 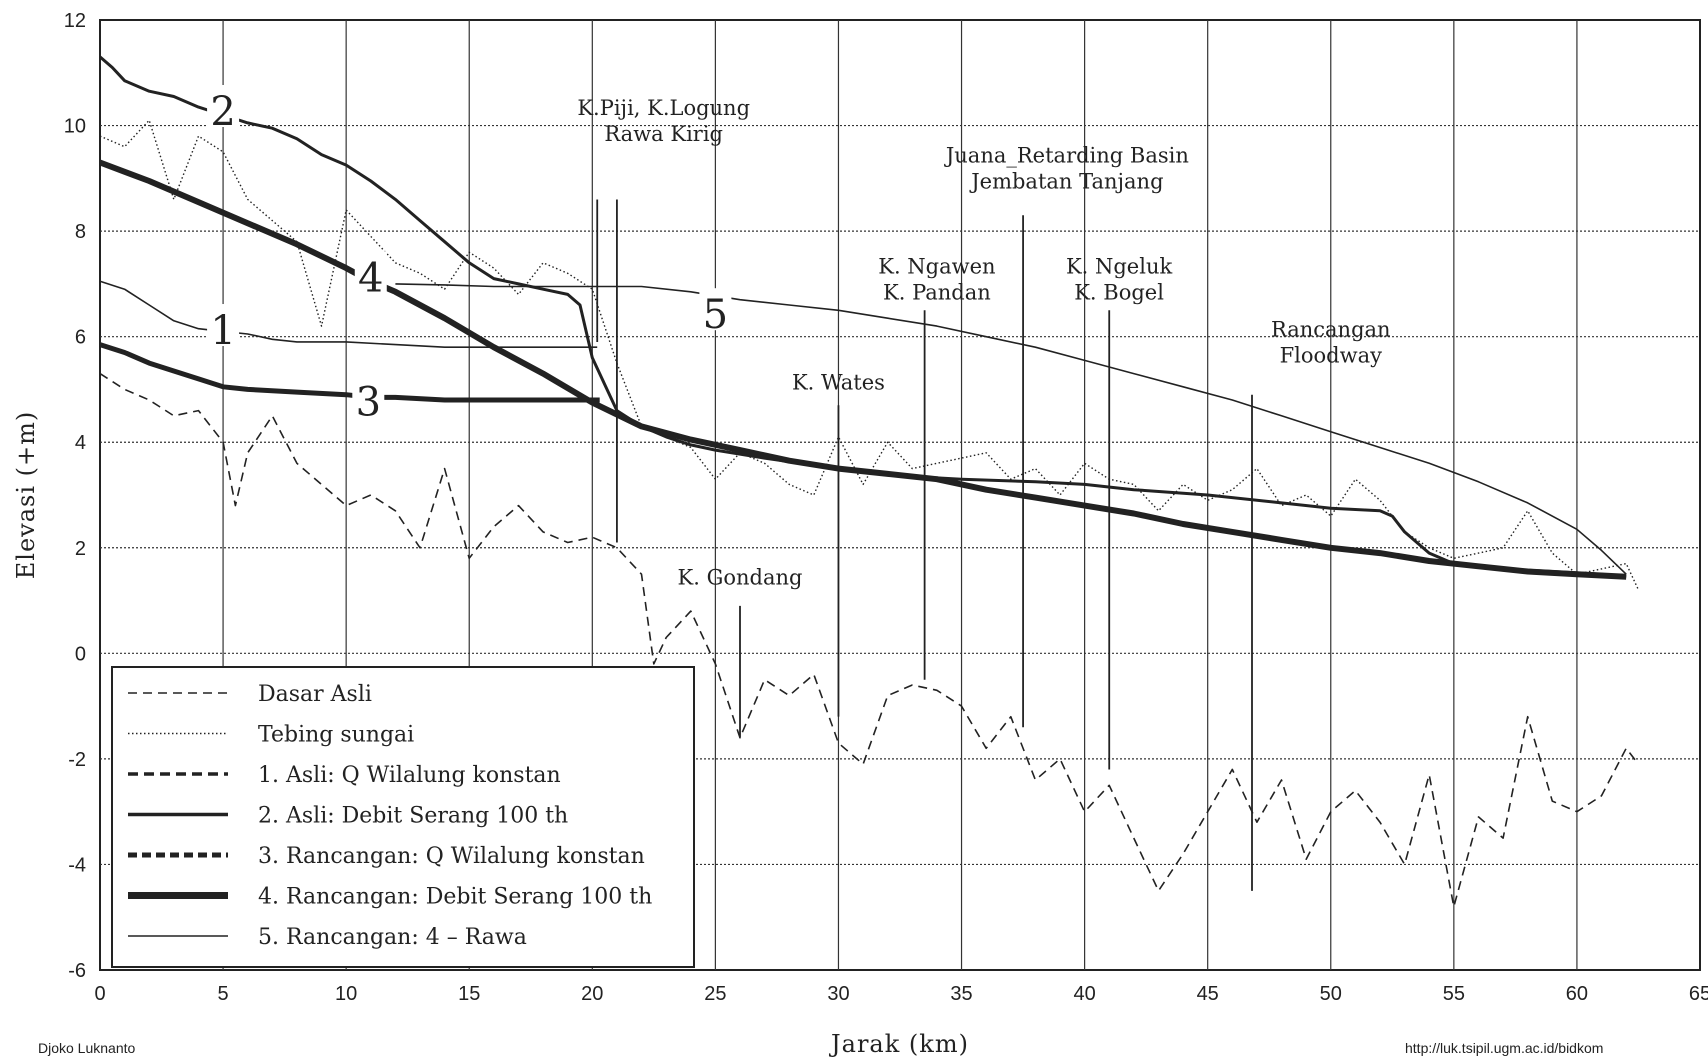 I want to click on annotation-label: Rancangan, so click(x=1331, y=330).